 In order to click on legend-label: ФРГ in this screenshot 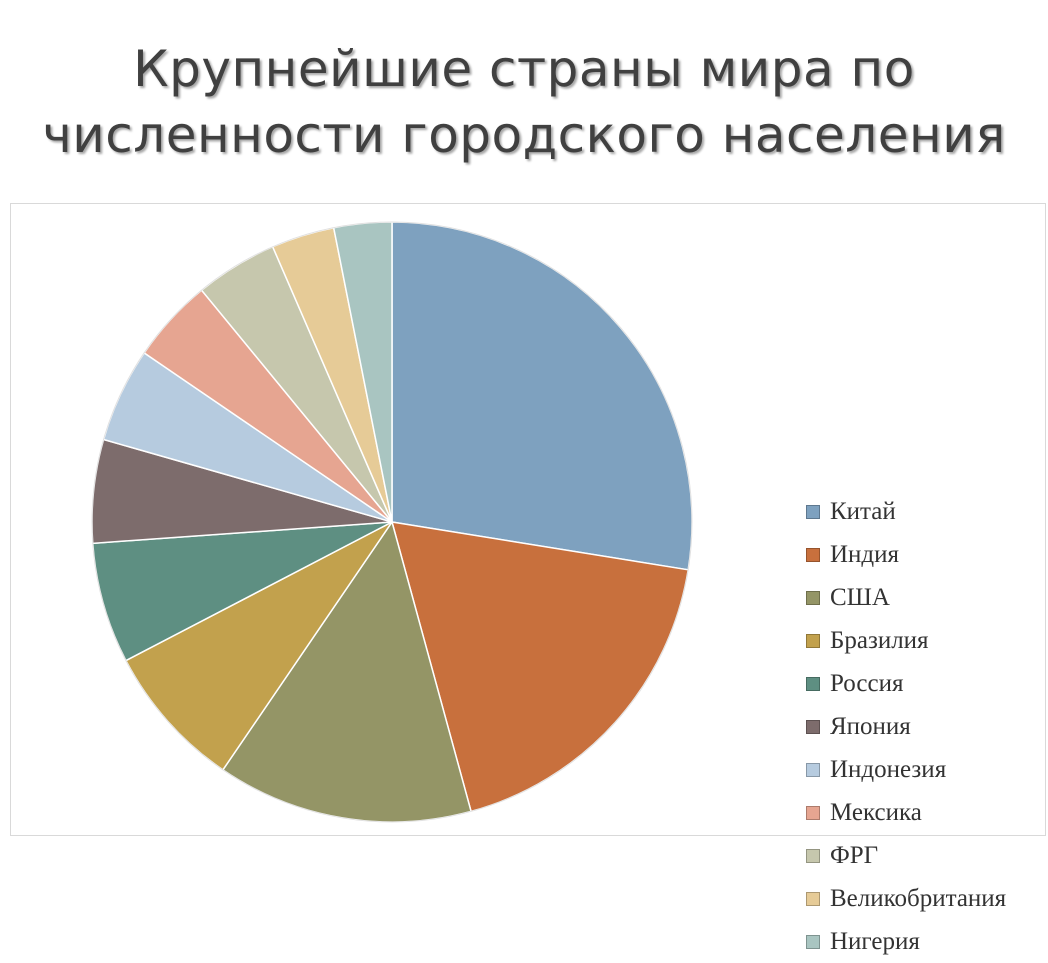, I will do `click(854, 855)`.